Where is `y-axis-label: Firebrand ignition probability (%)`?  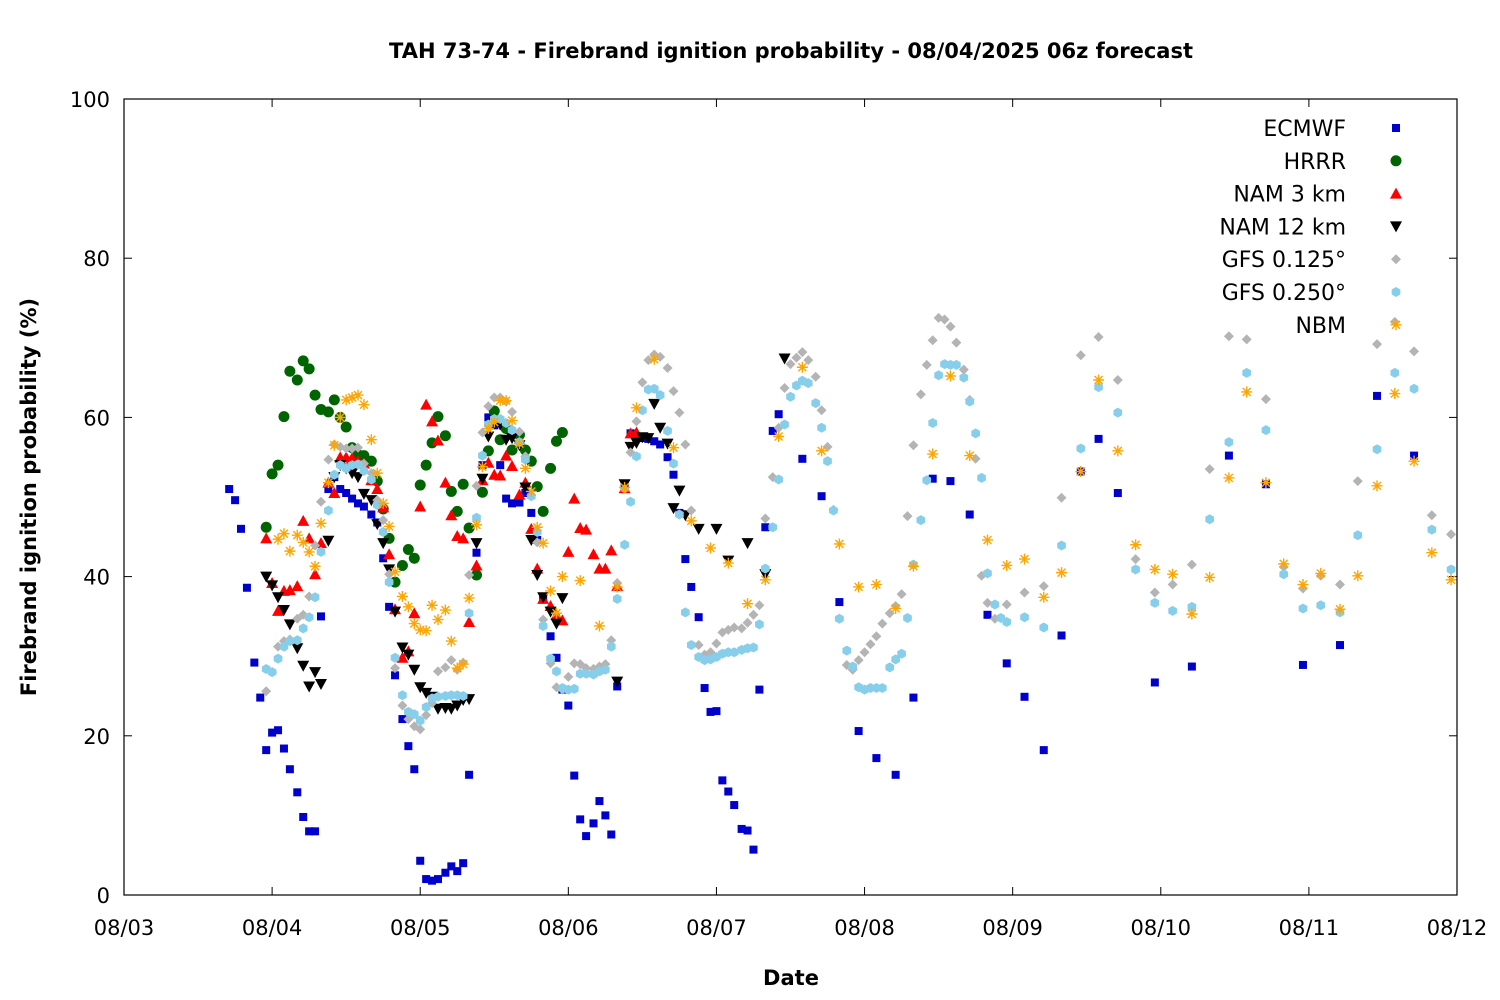 y-axis-label: Firebrand ignition probability (%) is located at coordinates (29, 497).